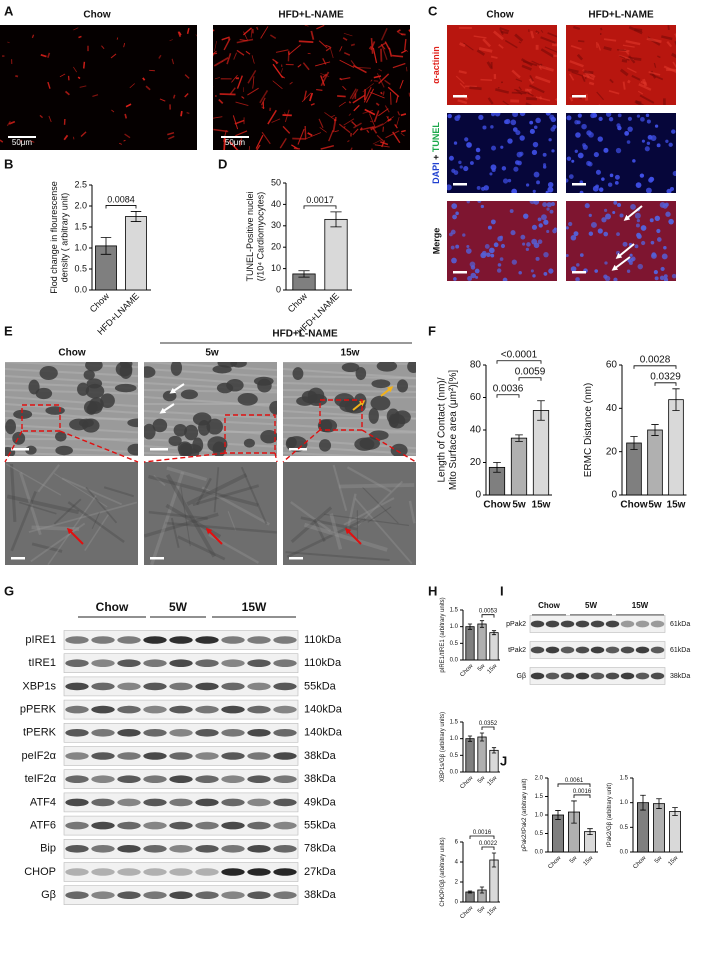 This screenshot has width=709, height=960. Describe the element at coordinates (9, 590) in the screenshot. I see `panel-label: G` at that location.